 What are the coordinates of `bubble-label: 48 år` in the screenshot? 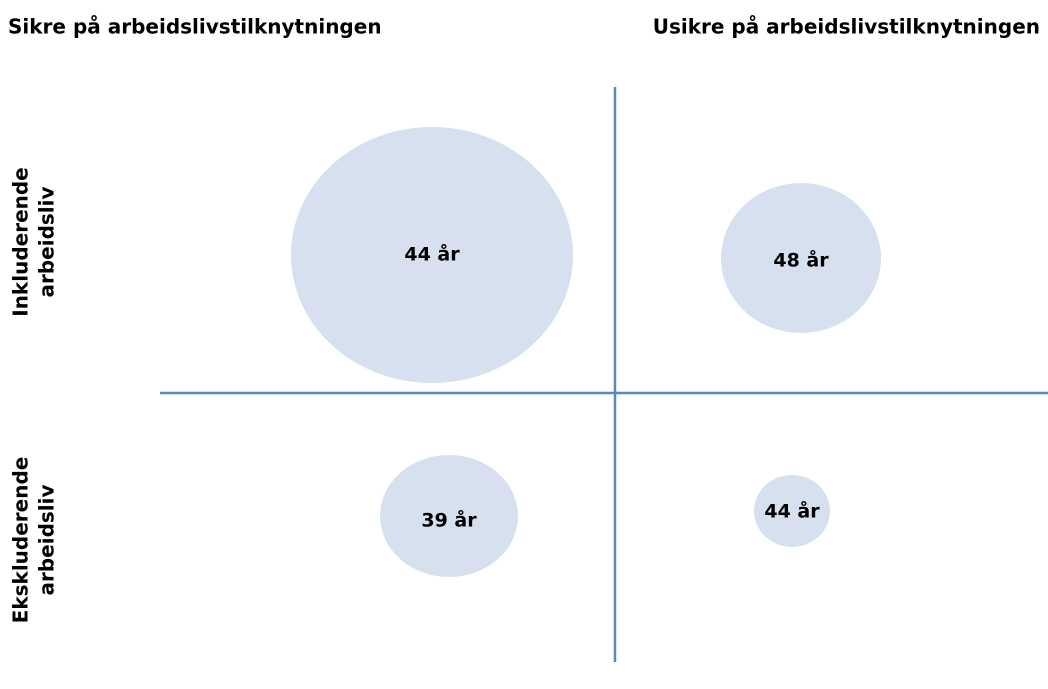 It's located at (801, 260).